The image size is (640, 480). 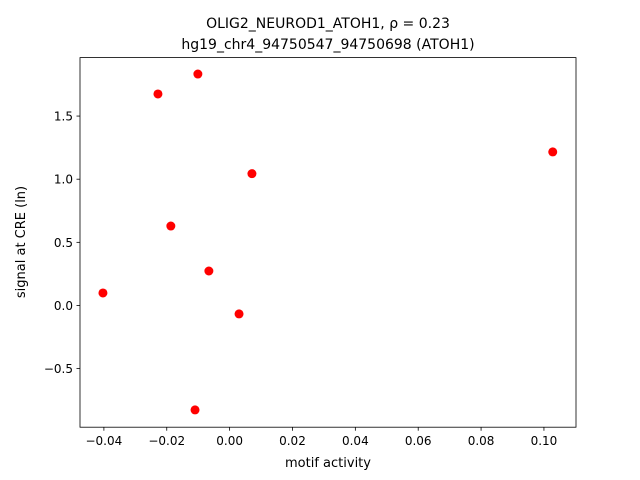 I want to click on x-tick-label: 0.08, so click(x=481, y=441).